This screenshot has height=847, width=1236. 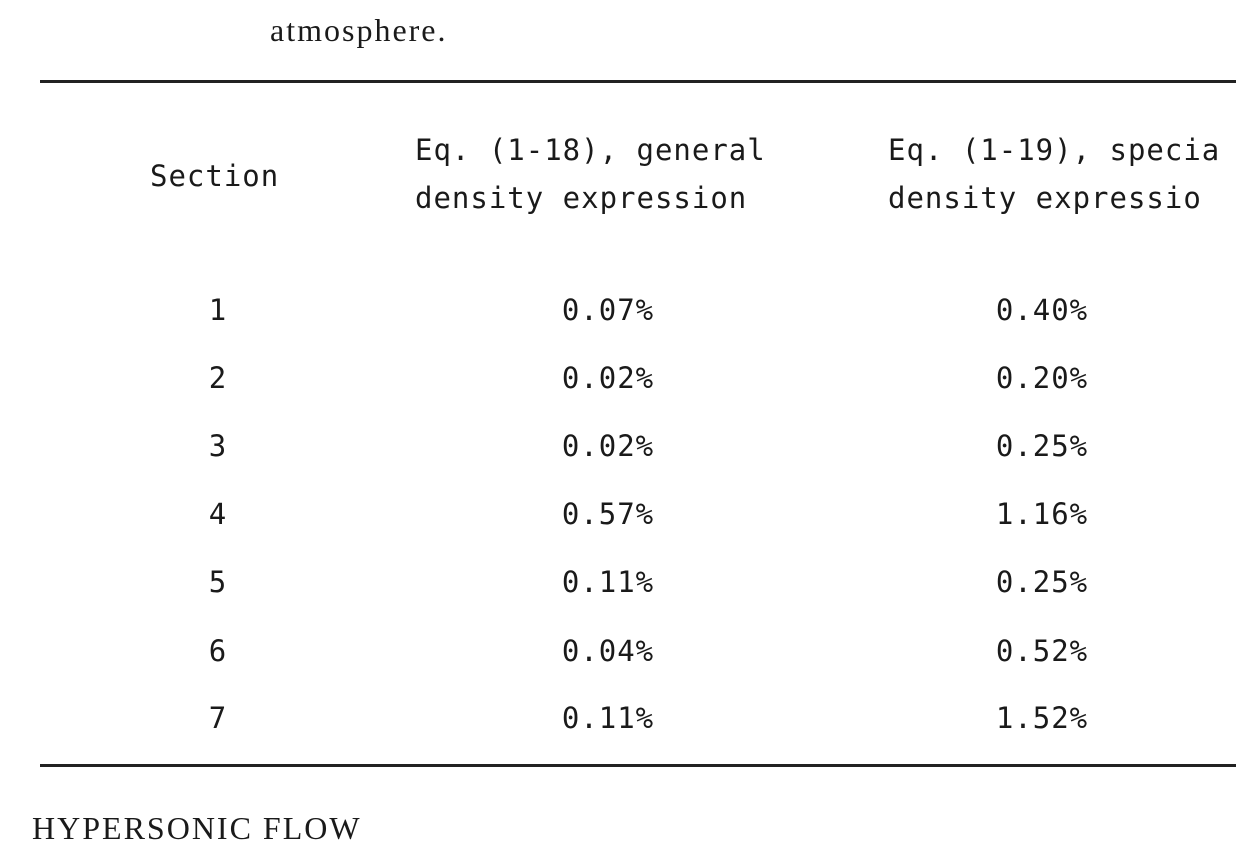 What do you see at coordinates (218, 582) in the screenshot?
I see `table-cell: 5` at bounding box center [218, 582].